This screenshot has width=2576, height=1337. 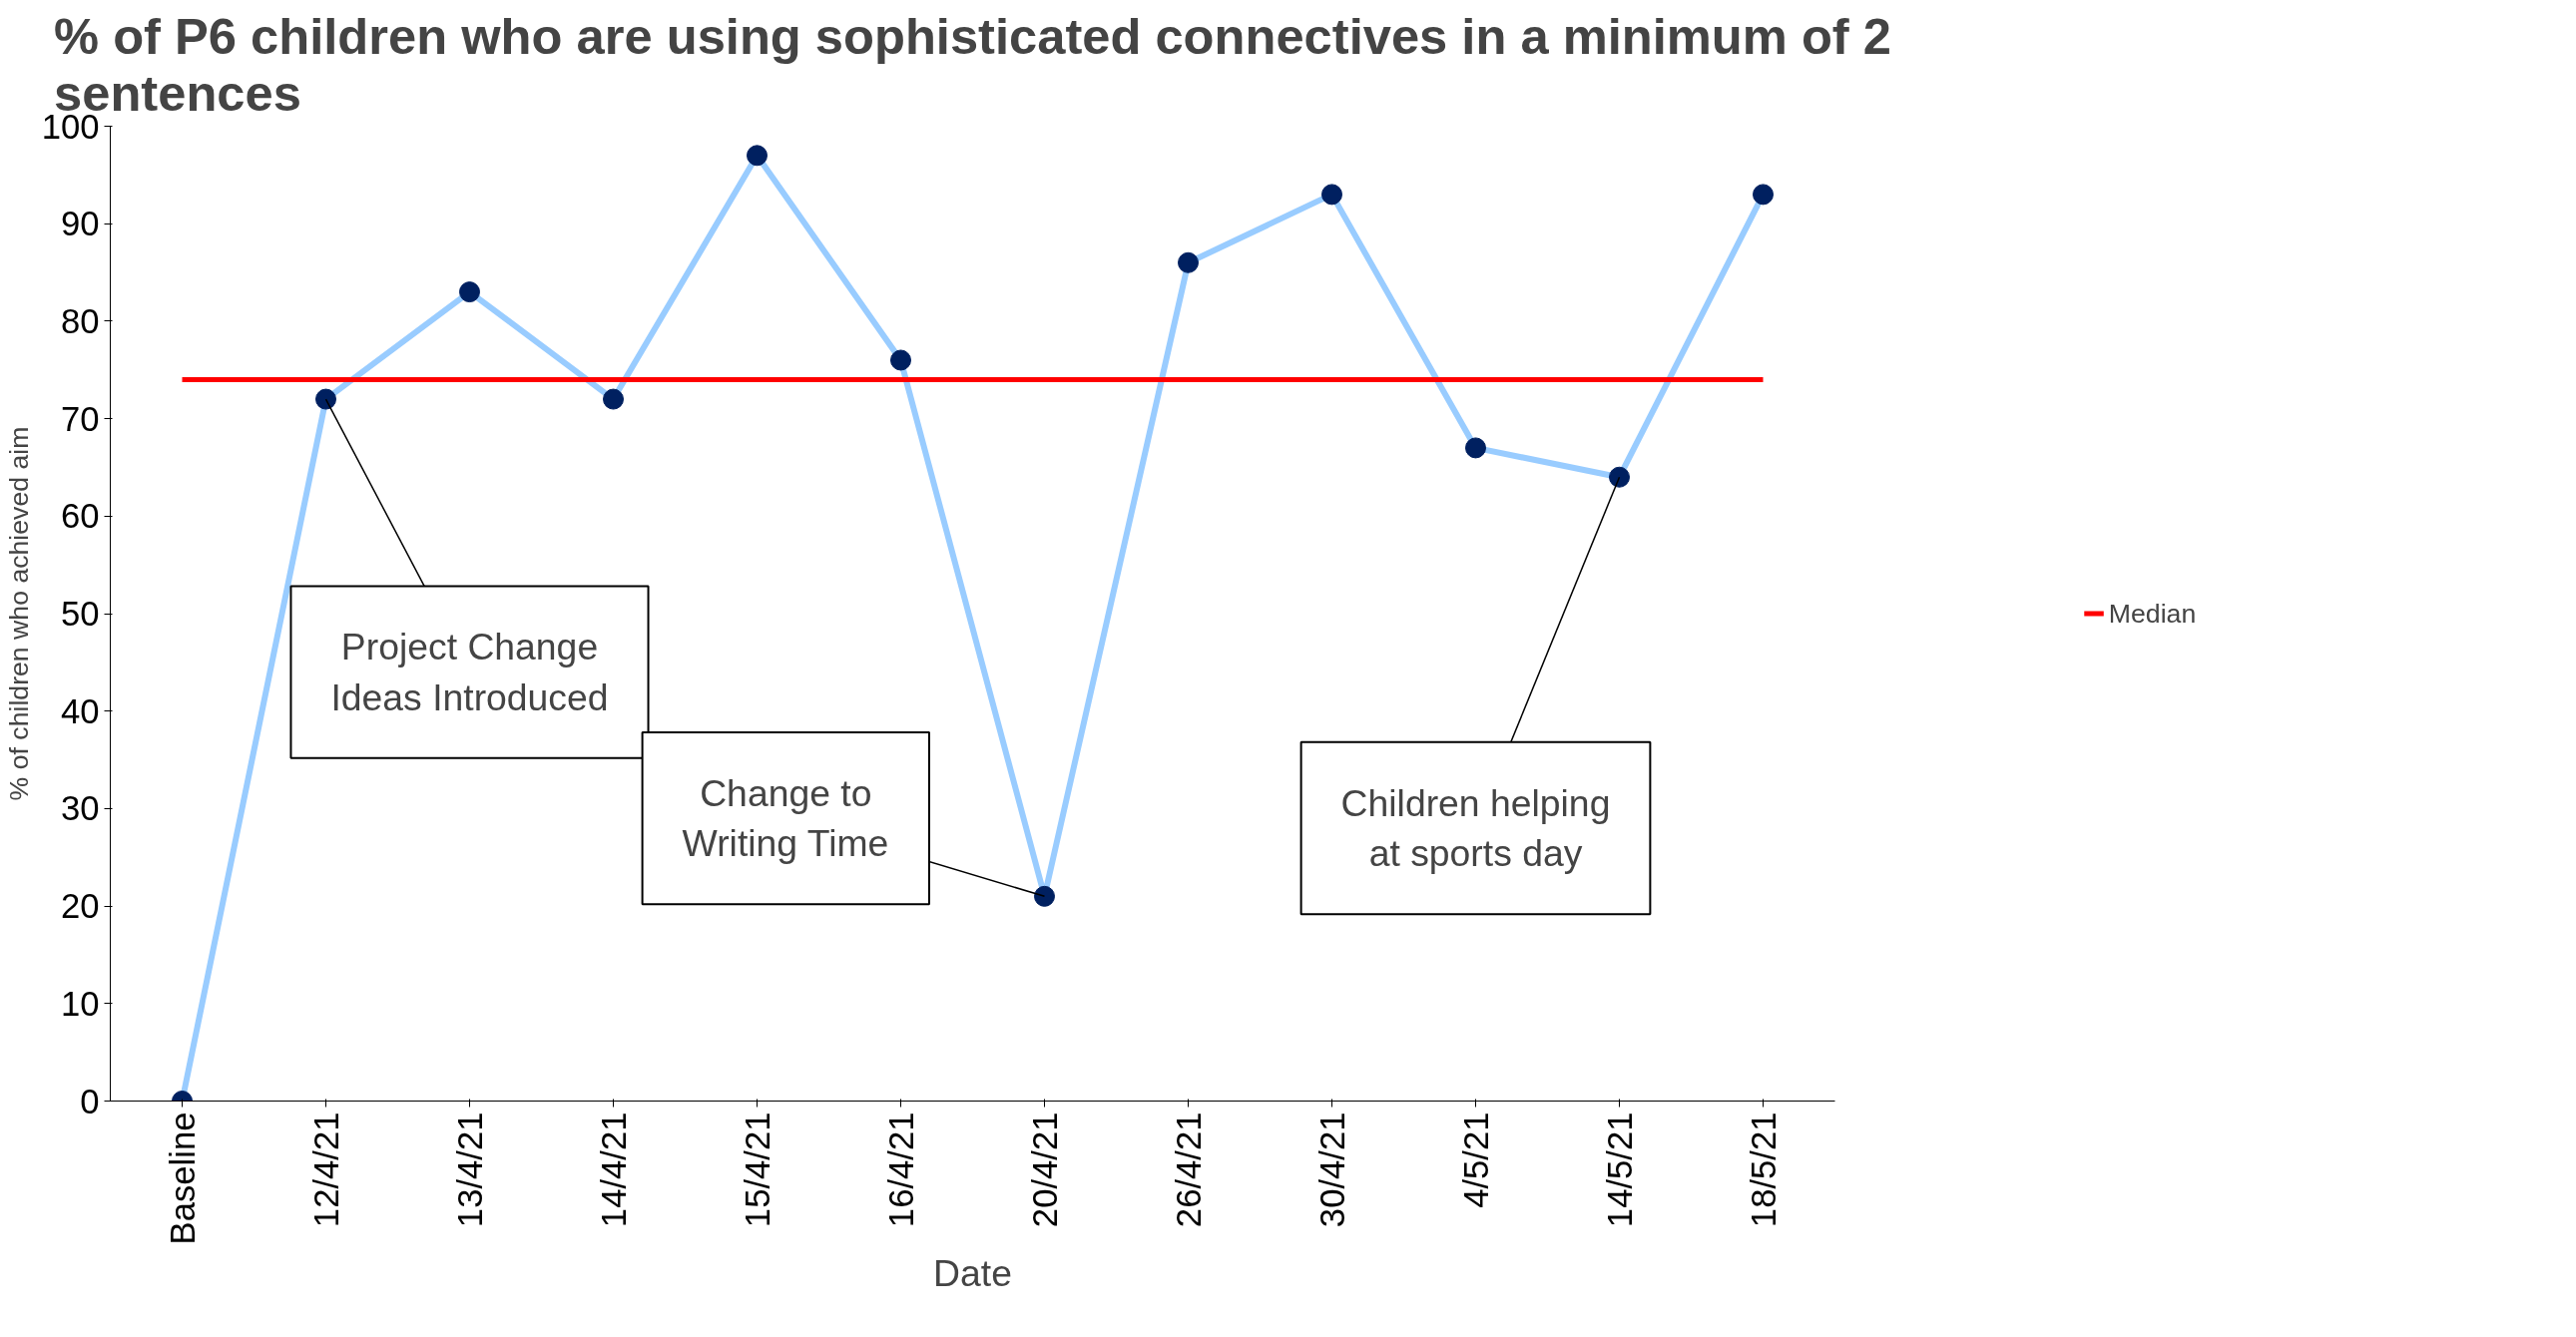 What do you see at coordinates (80, 320) in the screenshot?
I see `y-tick-label: 80` at bounding box center [80, 320].